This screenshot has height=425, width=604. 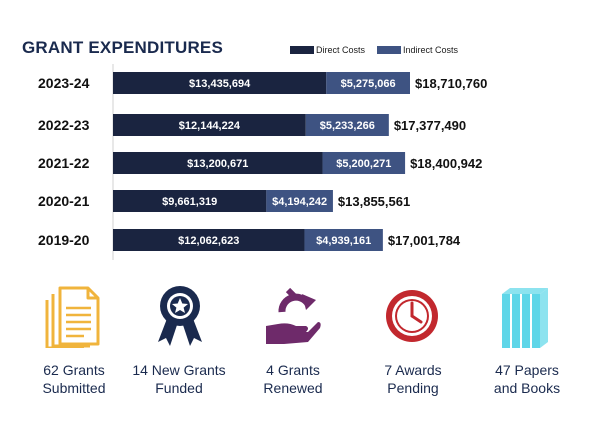 I want to click on total-label: $13,855,561, so click(x=374, y=201).